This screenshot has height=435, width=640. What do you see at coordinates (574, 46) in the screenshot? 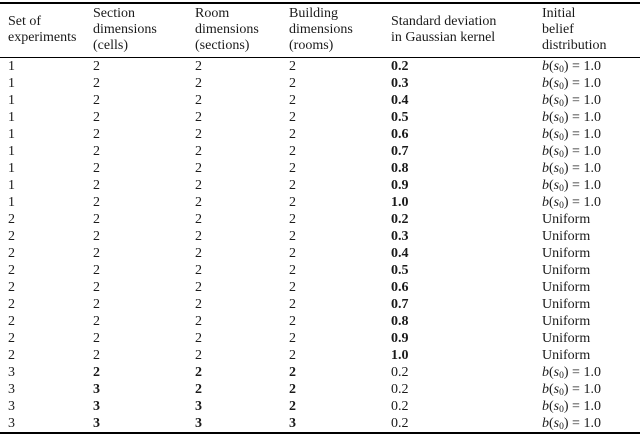
I see `header-line: distribution` at bounding box center [574, 46].